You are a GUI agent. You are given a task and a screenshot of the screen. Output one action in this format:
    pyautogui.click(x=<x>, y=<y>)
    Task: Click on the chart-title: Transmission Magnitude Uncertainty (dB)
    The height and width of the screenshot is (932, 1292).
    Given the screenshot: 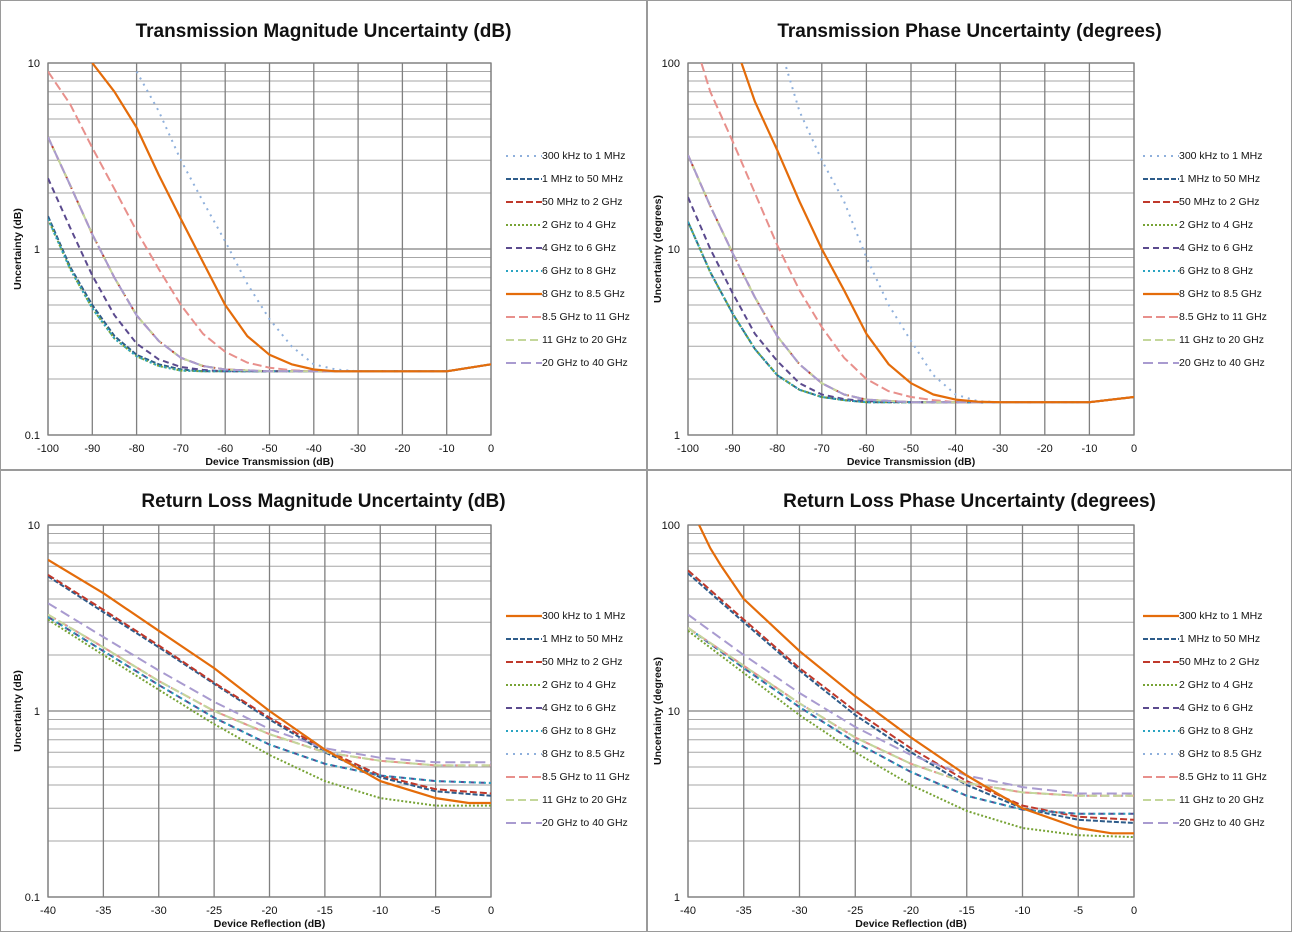 What is the action you would take?
    pyautogui.click(x=323, y=31)
    